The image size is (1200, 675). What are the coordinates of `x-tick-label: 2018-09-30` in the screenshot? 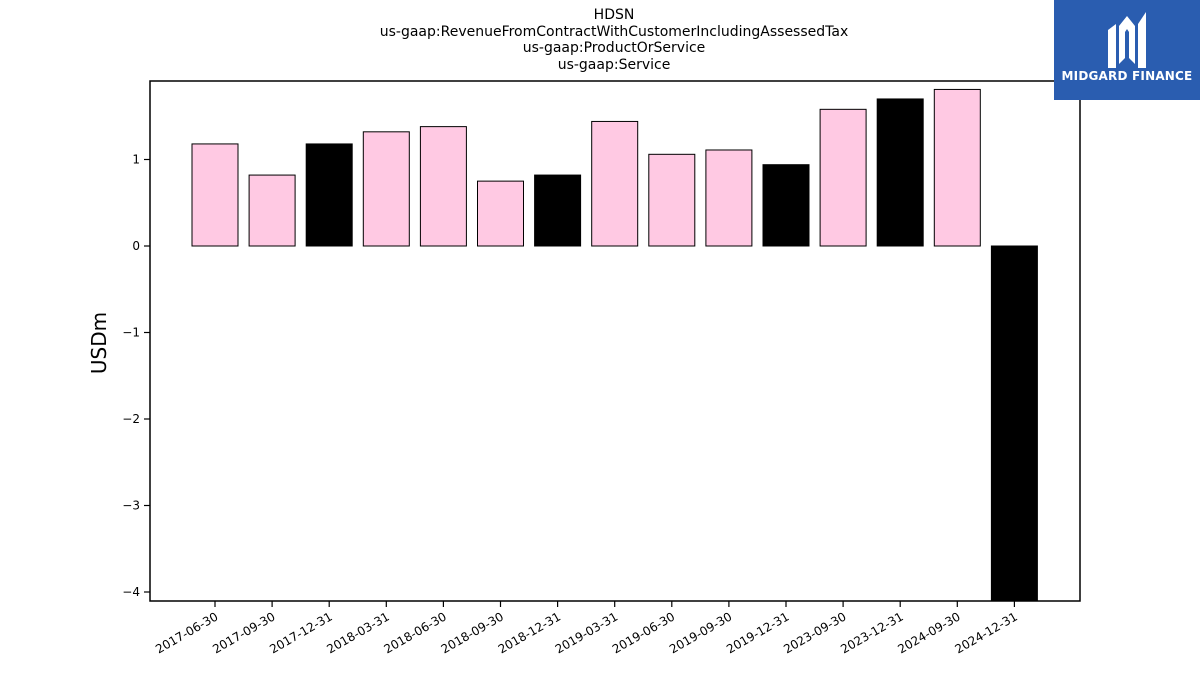 It's located at (472, 632).